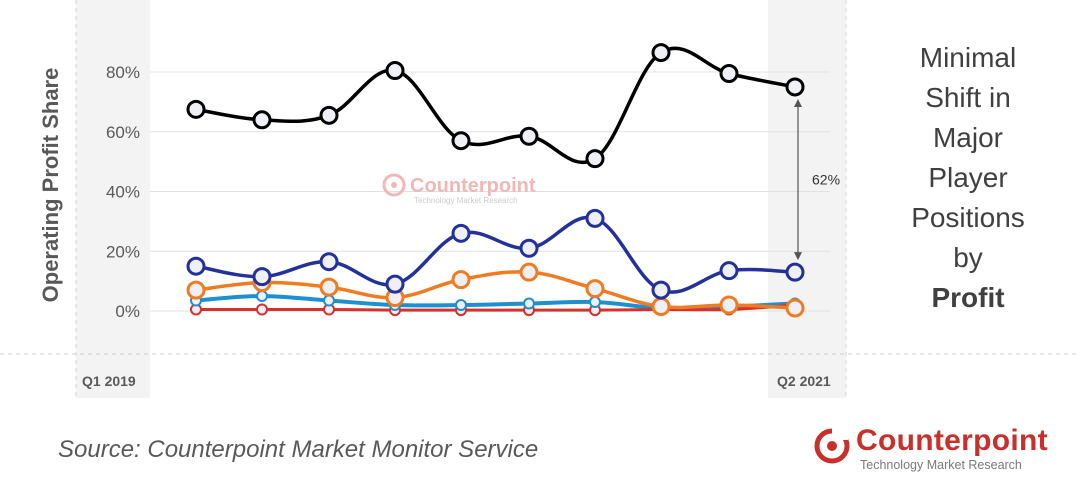 This screenshot has height=491, width=1080. Describe the element at coordinates (826, 180) in the screenshot. I see `annotation-label: 62%` at that location.